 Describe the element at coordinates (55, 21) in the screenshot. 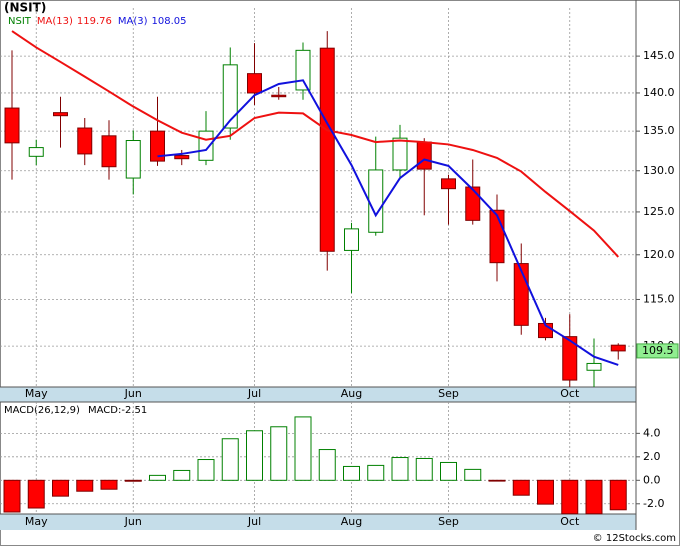

I see `legend-name: MA(13)` at that location.